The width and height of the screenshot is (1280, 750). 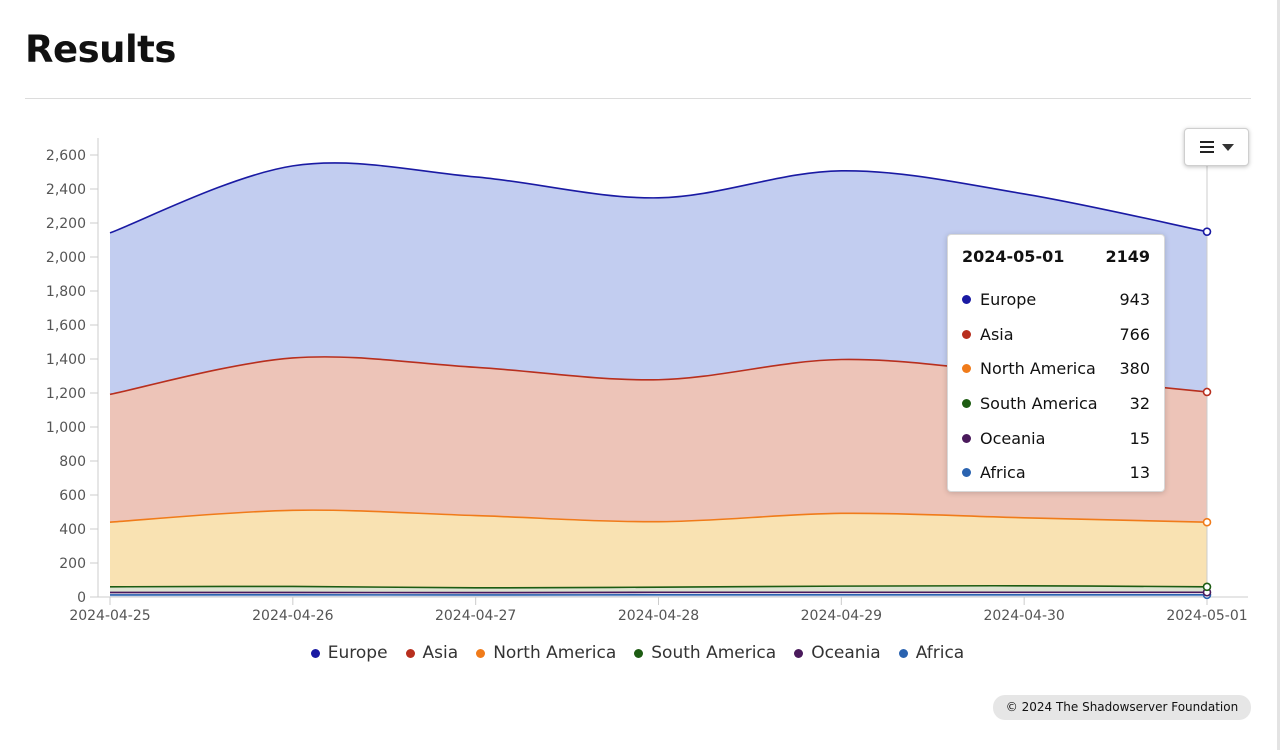 What do you see at coordinates (109, 616) in the screenshot?
I see `x-tick-label: 2024-04-25` at bounding box center [109, 616].